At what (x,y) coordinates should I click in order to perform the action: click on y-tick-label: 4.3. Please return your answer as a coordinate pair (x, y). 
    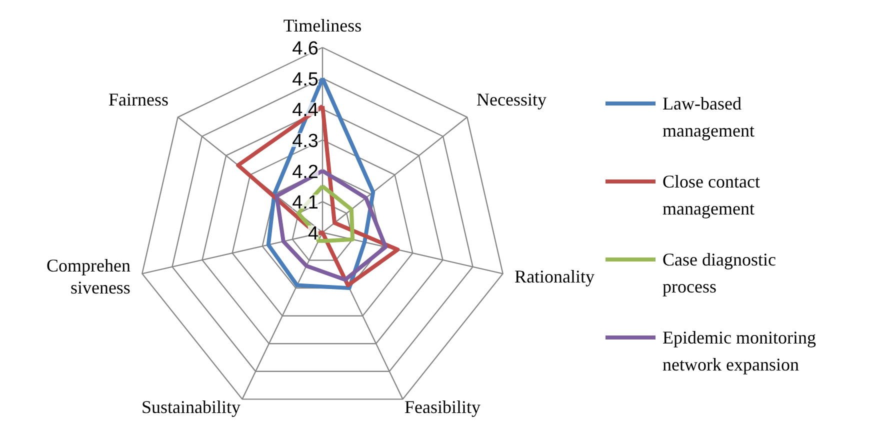
    Looking at the image, I should click on (305, 141).